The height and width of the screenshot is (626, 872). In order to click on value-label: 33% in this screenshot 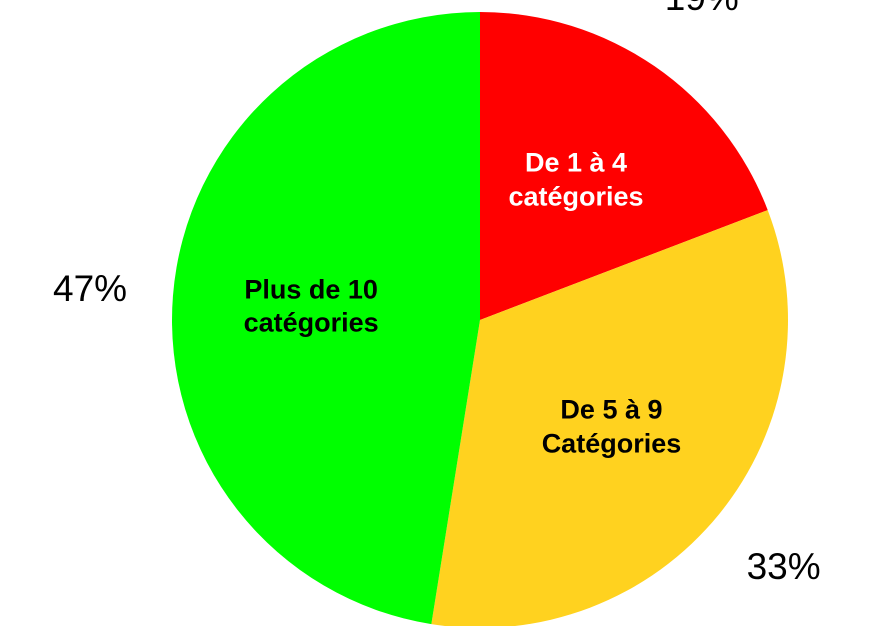, I will do `click(783, 566)`.